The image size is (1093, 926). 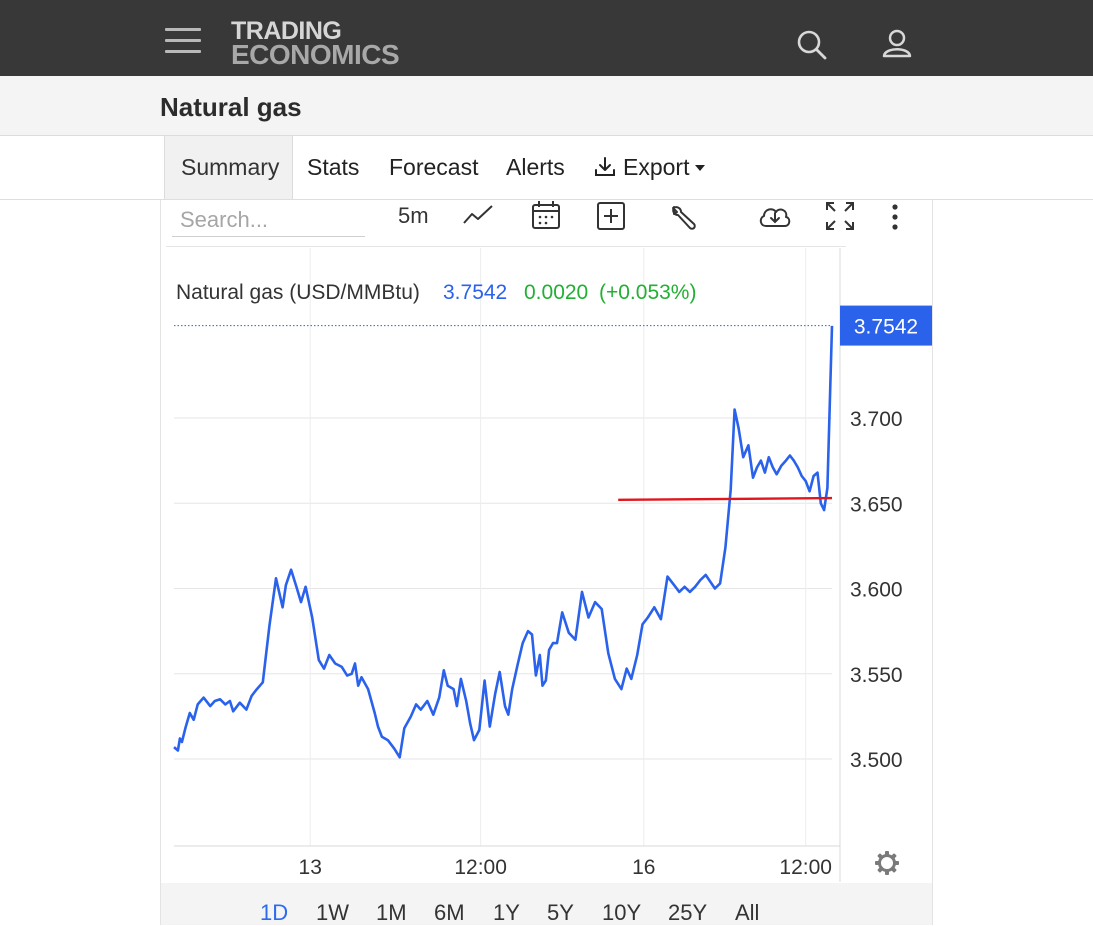 What do you see at coordinates (897, 45) in the screenshot?
I see `user-icon` at bounding box center [897, 45].